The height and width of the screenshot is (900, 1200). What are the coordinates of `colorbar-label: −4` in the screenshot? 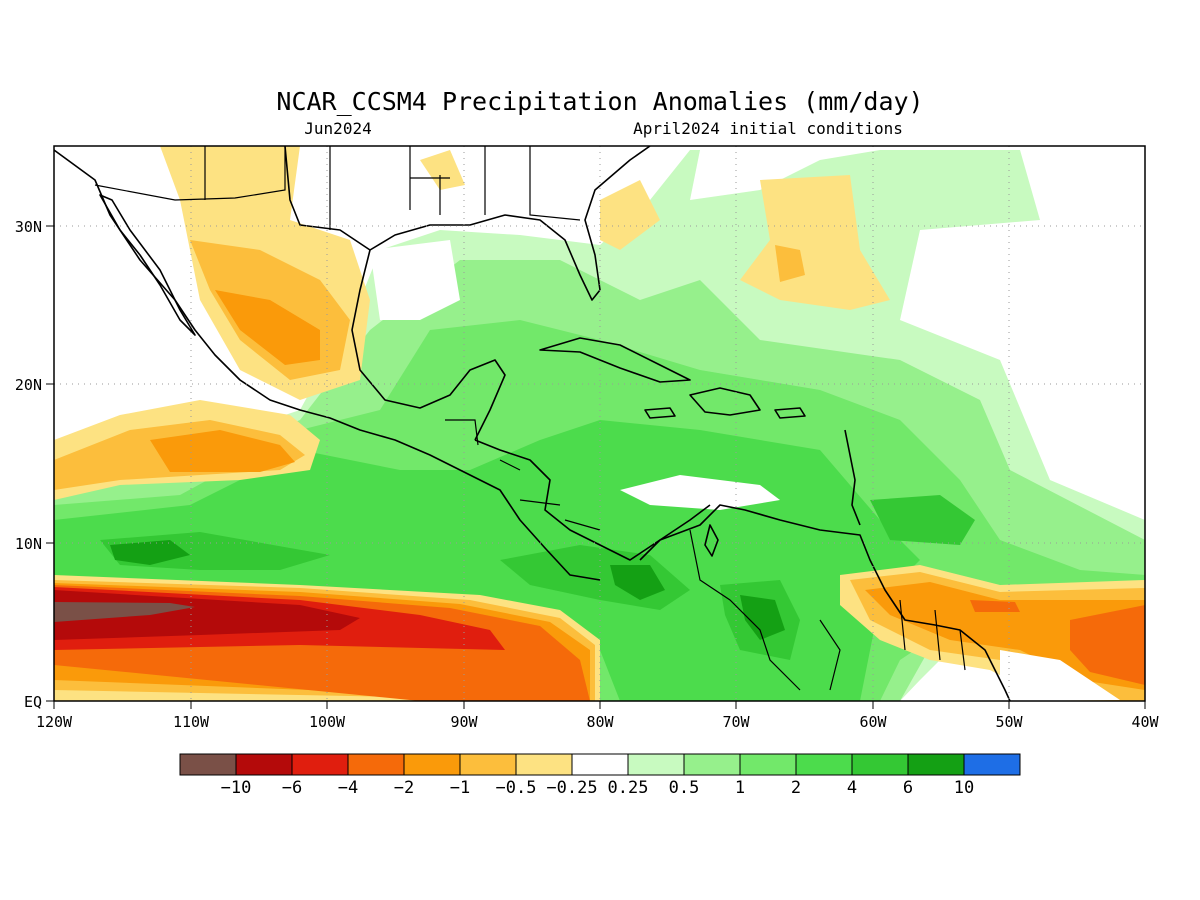 It's located at (348, 788).